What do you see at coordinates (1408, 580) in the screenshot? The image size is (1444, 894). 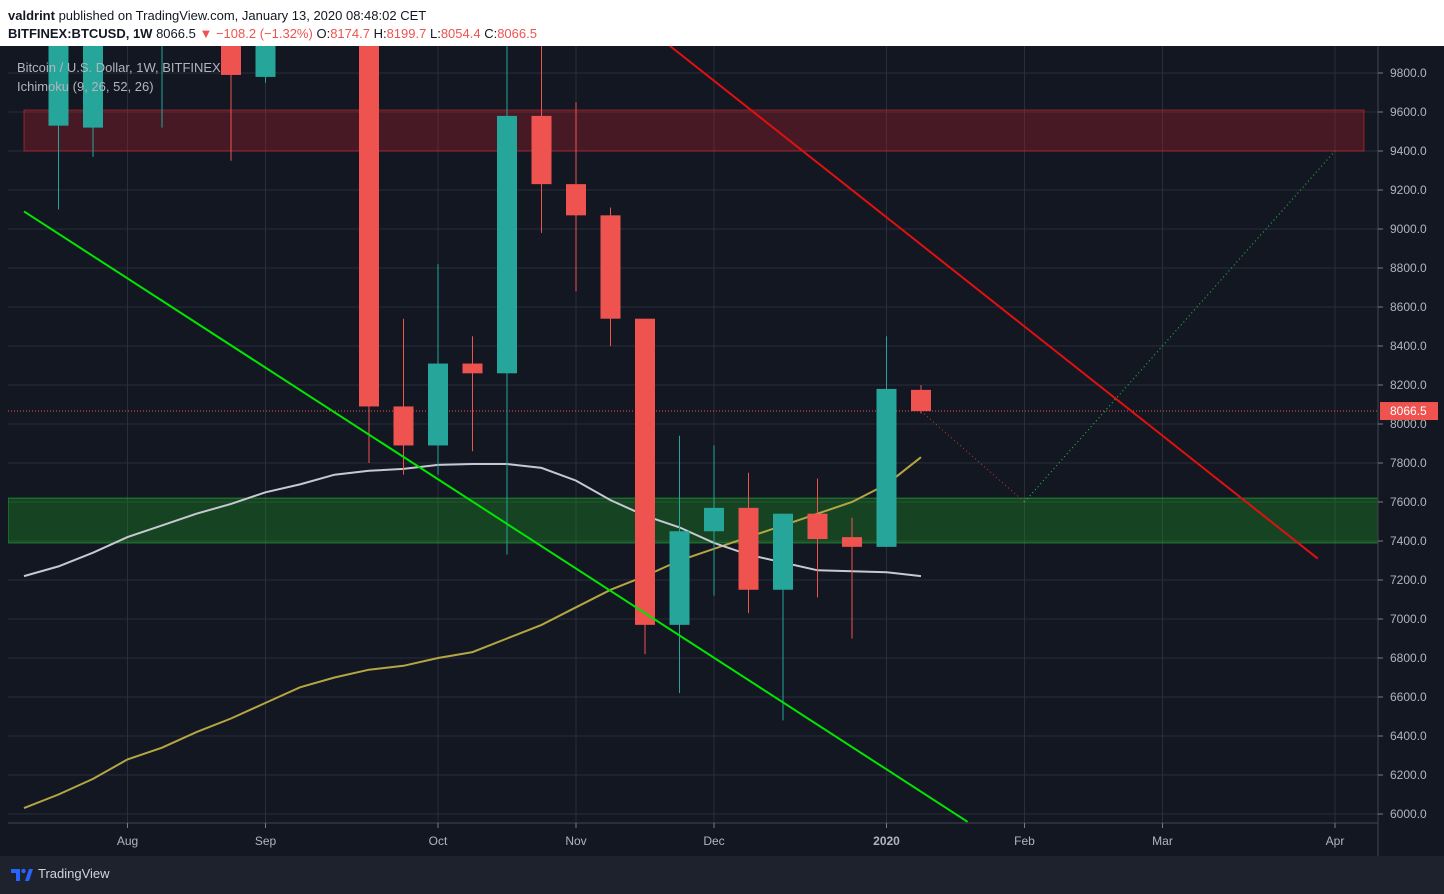 I see `y-tick-label: 7200.0` at bounding box center [1408, 580].